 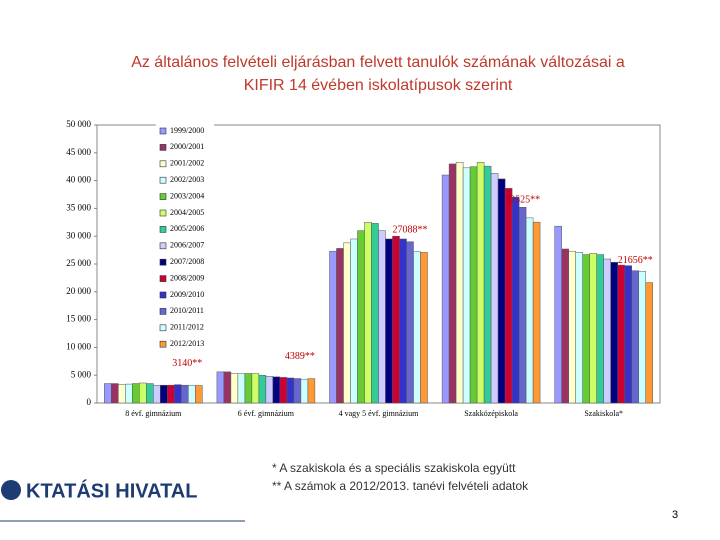 I want to click on legend-label: 2008/2009, so click(x=187, y=277).